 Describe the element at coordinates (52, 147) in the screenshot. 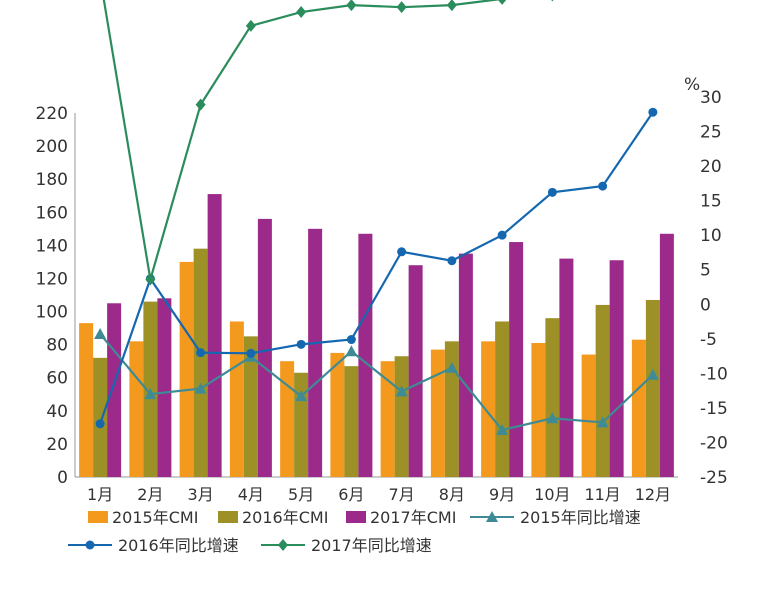

I see `left-tick-label: 200` at that location.